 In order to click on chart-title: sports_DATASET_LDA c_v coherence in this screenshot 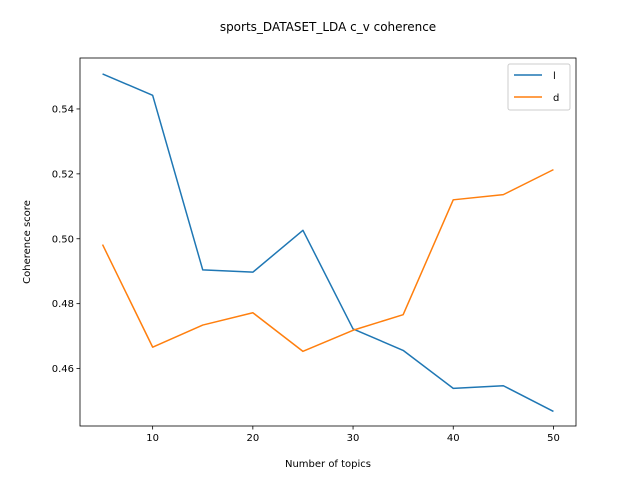, I will do `click(328, 27)`.